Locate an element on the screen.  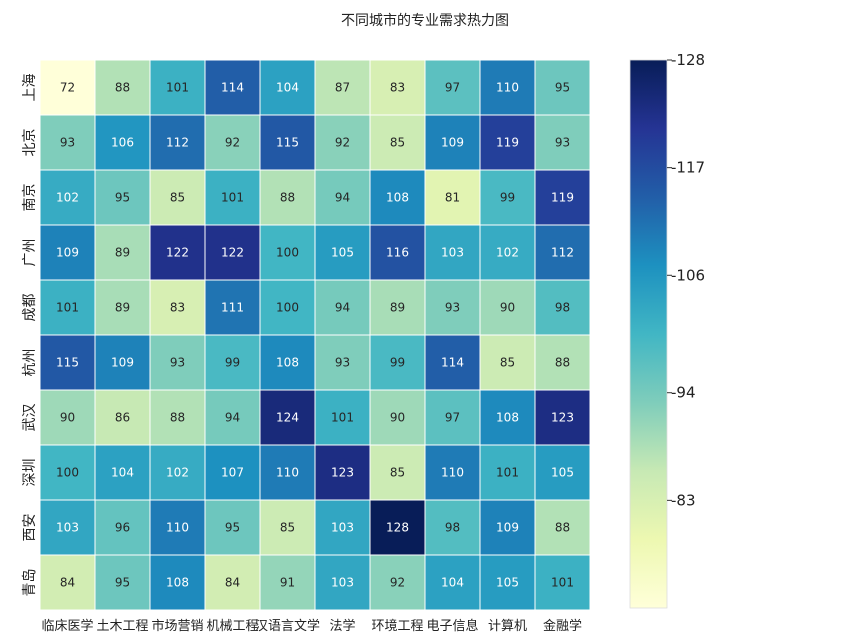
row-label: 武汉 is located at coordinates (30, 418).